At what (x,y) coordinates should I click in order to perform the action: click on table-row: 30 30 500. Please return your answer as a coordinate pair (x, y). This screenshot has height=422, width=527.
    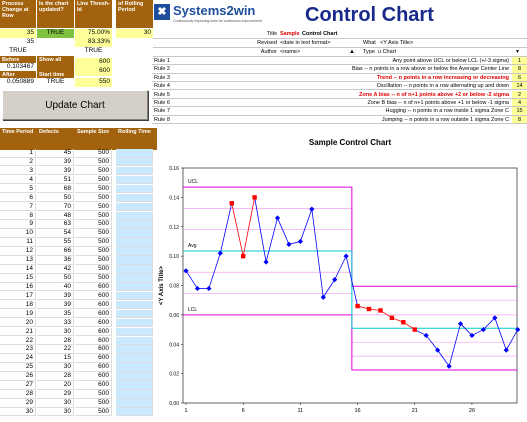
    Looking at the image, I should click on (76, 412).